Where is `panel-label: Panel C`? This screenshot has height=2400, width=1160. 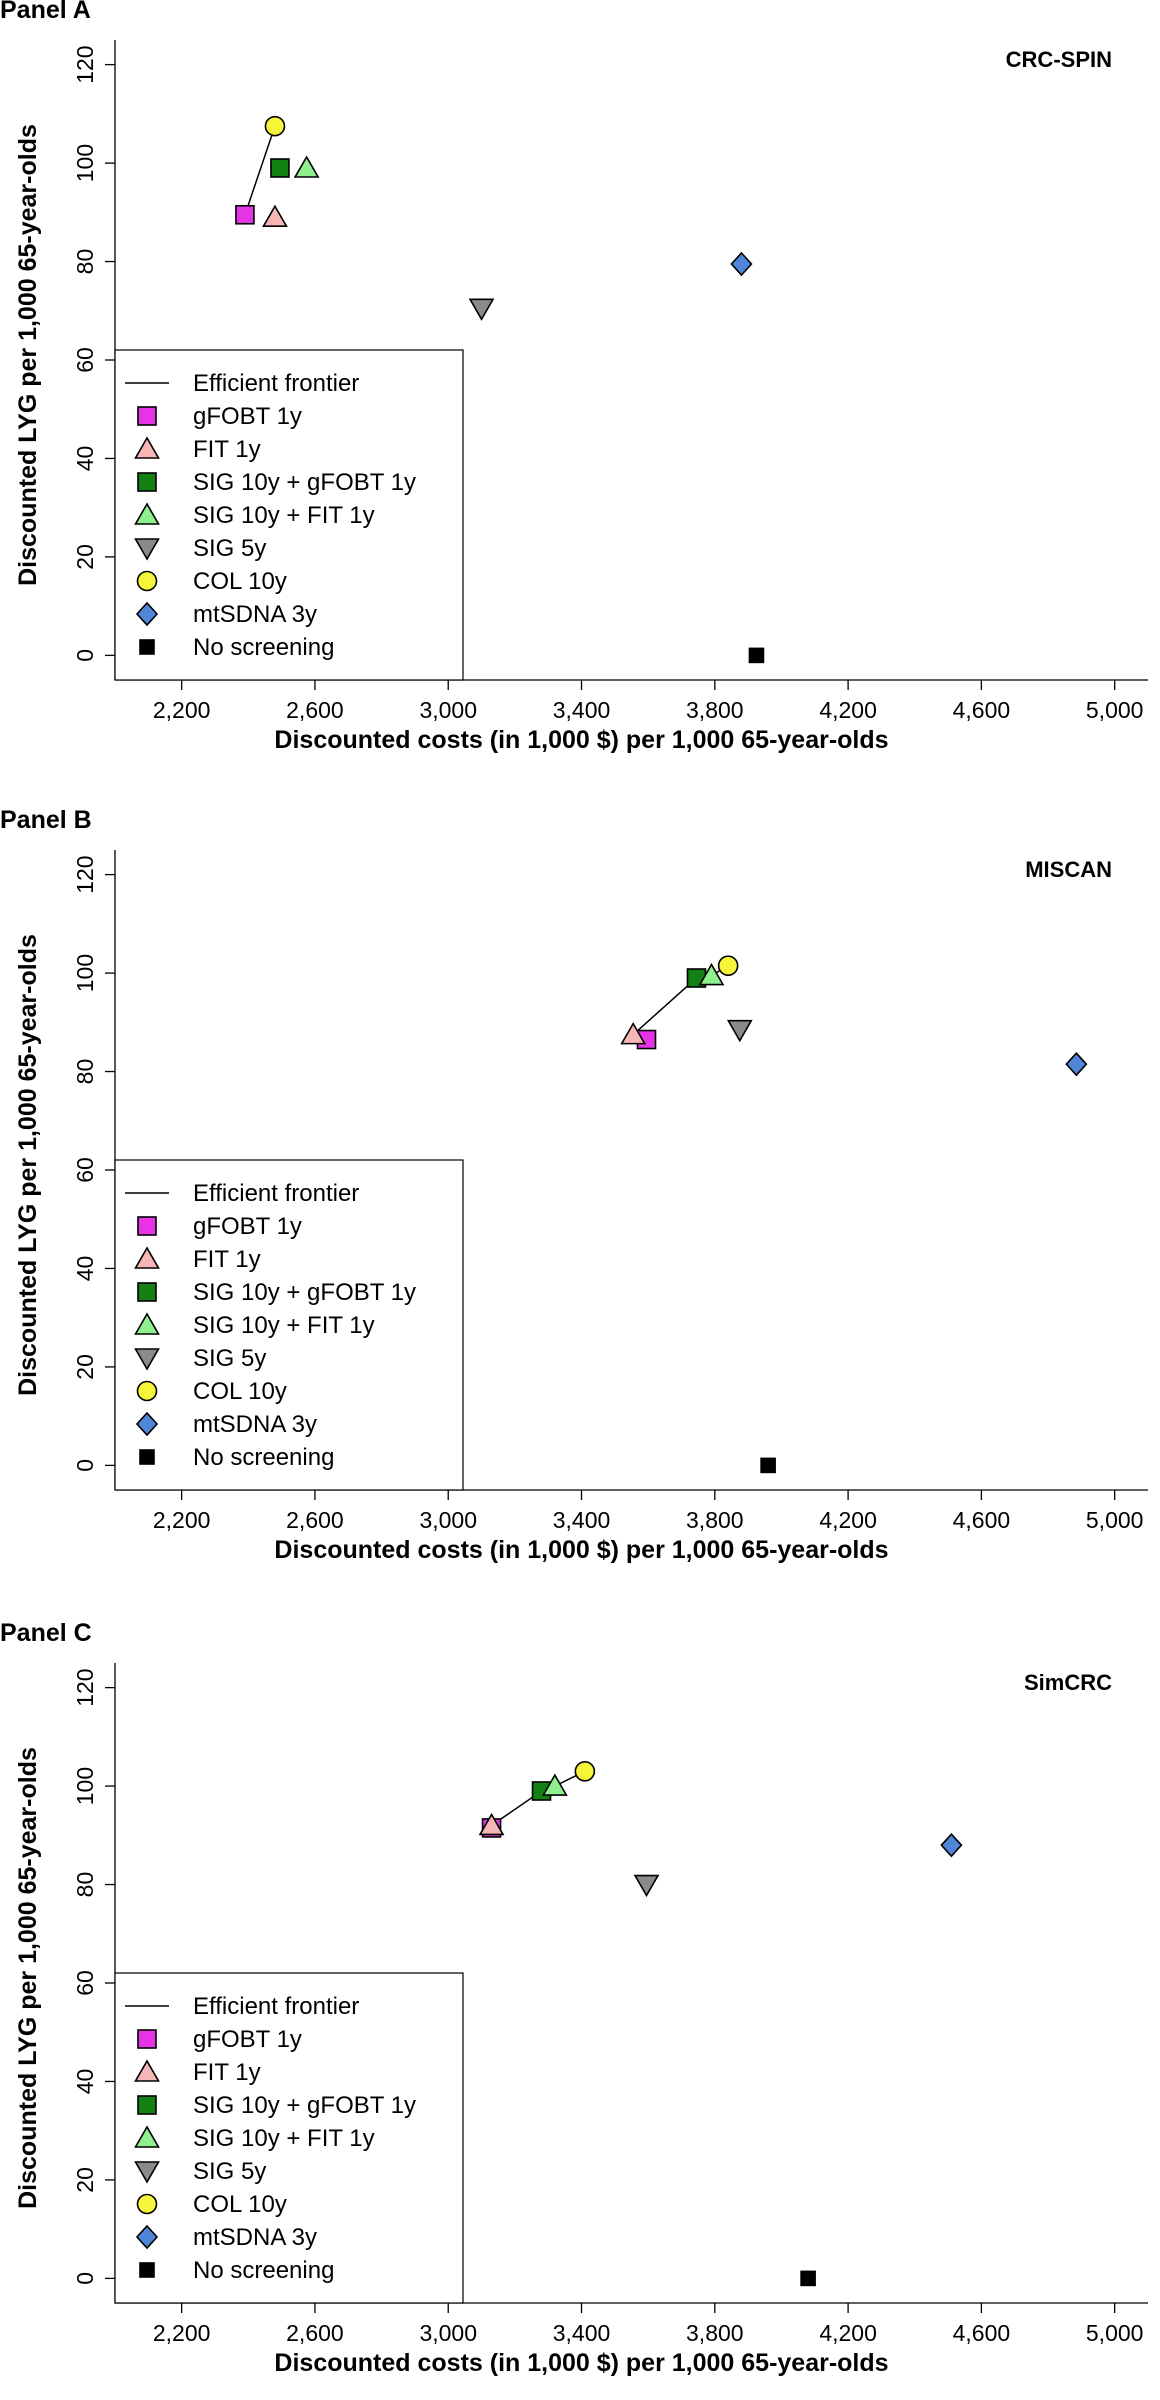 panel-label: Panel C is located at coordinates (46, 1633).